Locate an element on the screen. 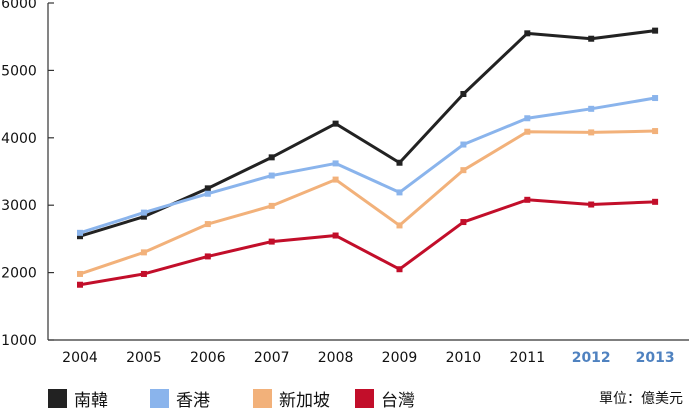 This screenshot has height=416, width=689. x-tick-label: 2012 is located at coordinates (591, 358).